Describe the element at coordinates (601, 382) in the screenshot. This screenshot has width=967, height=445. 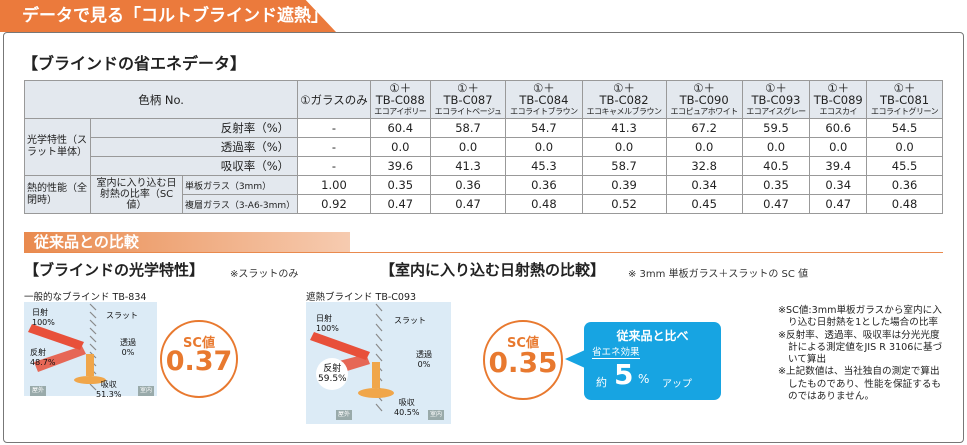
I see `callout-pre: 約` at that location.